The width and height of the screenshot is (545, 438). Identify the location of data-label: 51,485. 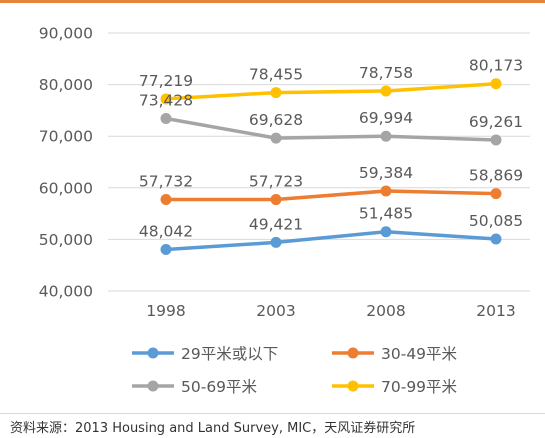
(386, 214).